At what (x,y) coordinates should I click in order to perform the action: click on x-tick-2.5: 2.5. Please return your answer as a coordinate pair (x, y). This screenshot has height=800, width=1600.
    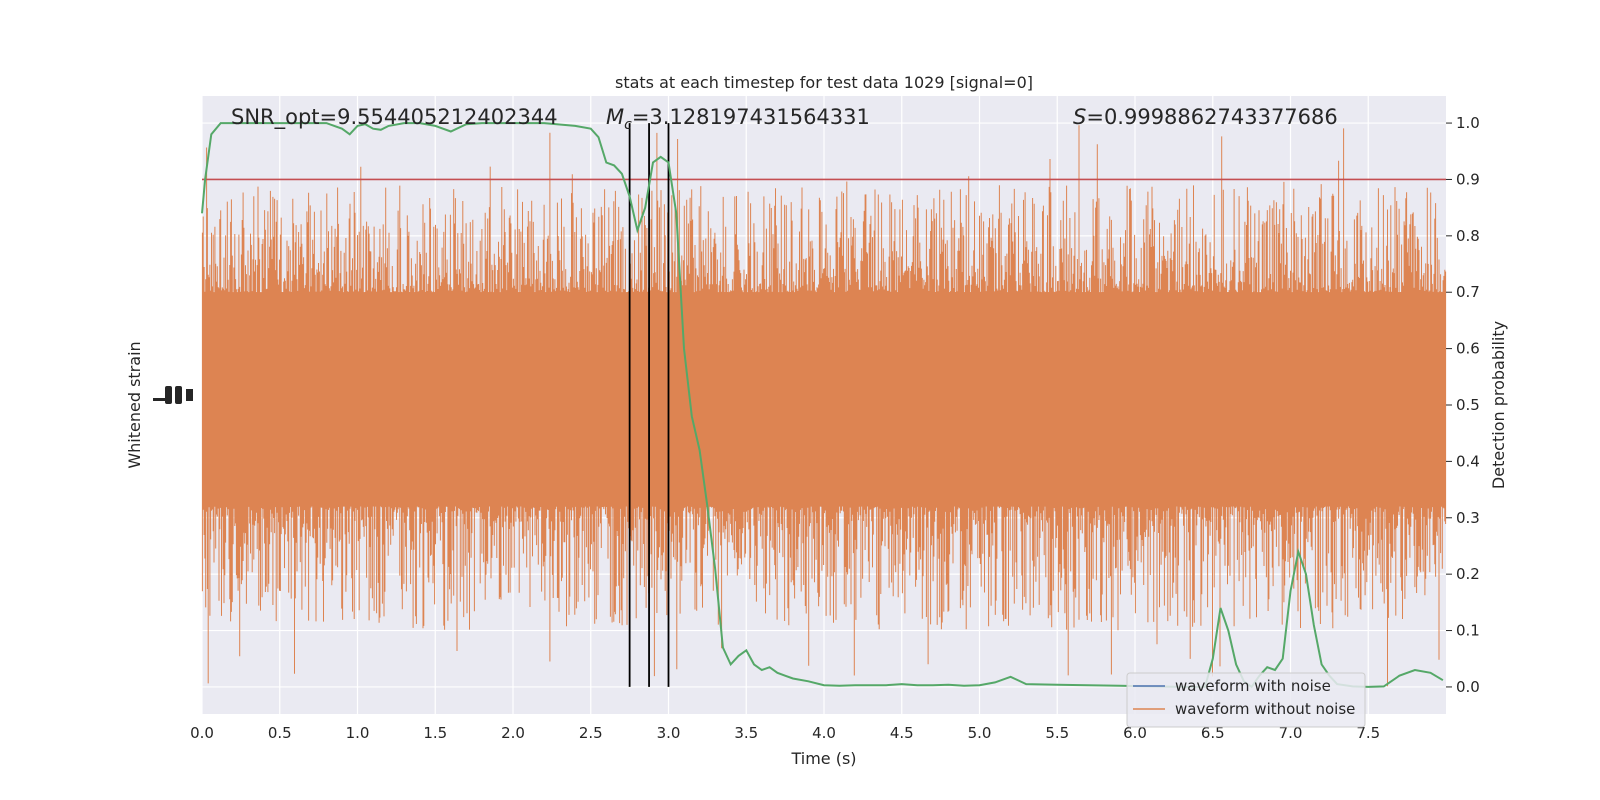
    Looking at the image, I should click on (591, 733).